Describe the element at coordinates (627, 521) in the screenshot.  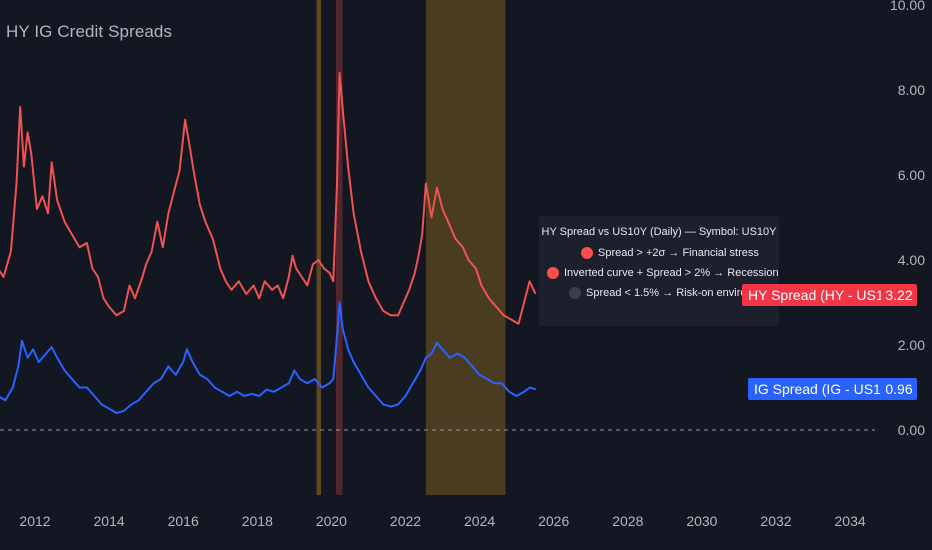
I see `x-tick-label: 2028` at that location.